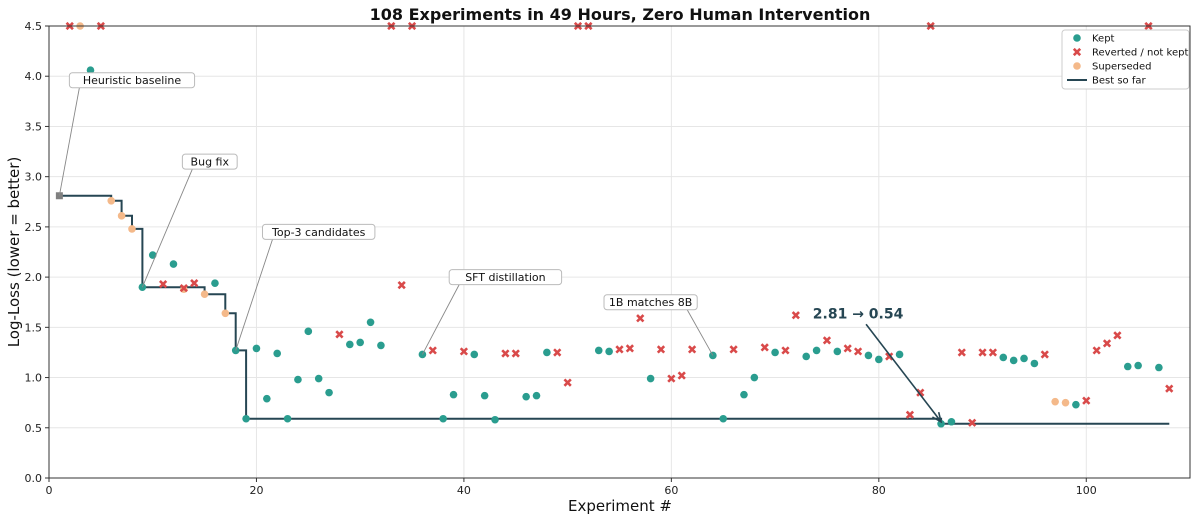 The width and height of the screenshot is (1200, 521). Describe the element at coordinates (937, 418) in the screenshot. I see `callout-arrow-head` at that location.